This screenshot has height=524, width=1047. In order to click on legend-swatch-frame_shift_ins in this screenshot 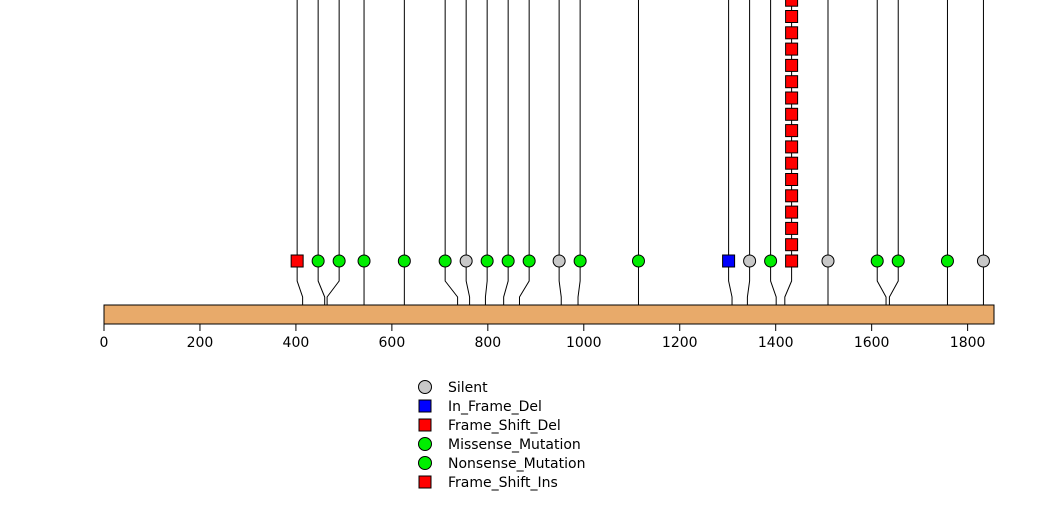, I will do `click(425, 482)`.